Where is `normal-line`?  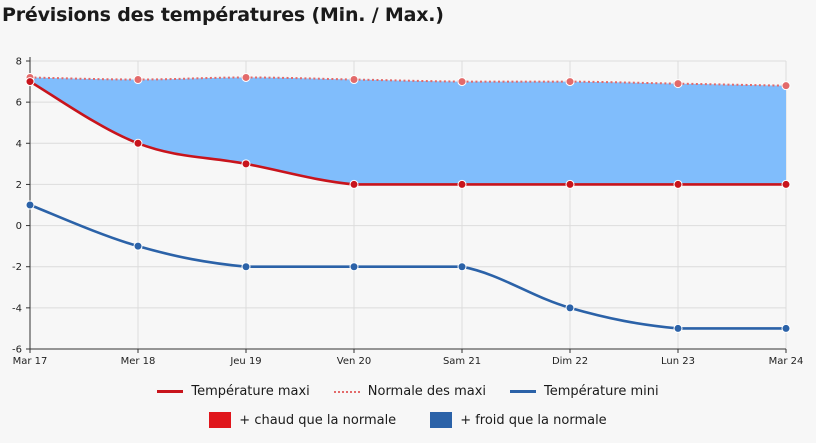 normal-line is located at coordinates (408, 81).